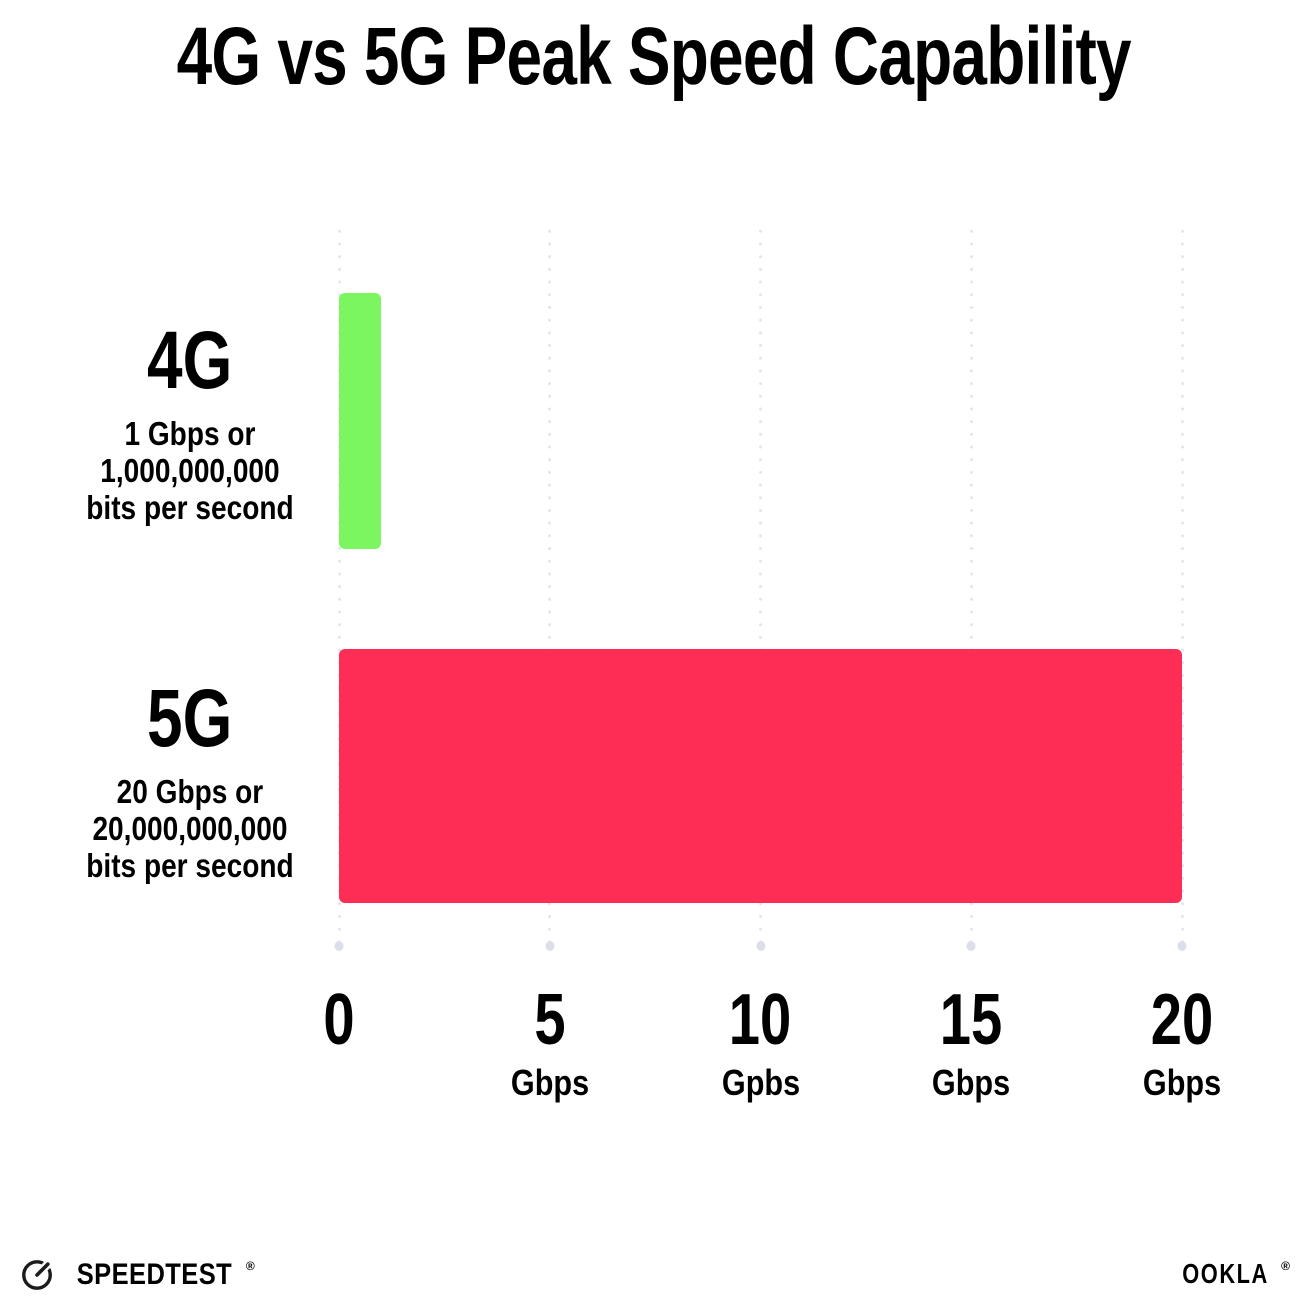 The image size is (1308, 1315). I want to click on ookla-trademark: ®, so click(1286, 1266).